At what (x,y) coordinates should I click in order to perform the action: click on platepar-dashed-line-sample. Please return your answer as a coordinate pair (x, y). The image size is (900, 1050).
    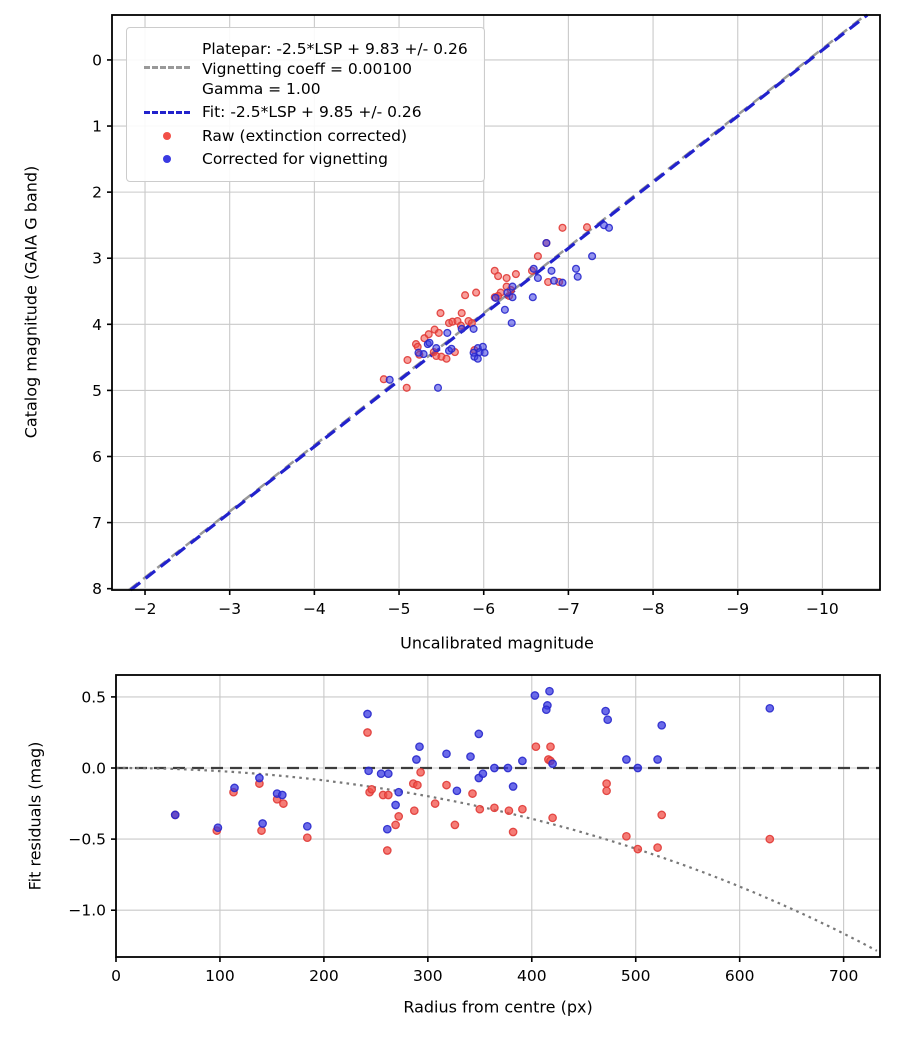
    Looking at the image, I should click on (167, 67).